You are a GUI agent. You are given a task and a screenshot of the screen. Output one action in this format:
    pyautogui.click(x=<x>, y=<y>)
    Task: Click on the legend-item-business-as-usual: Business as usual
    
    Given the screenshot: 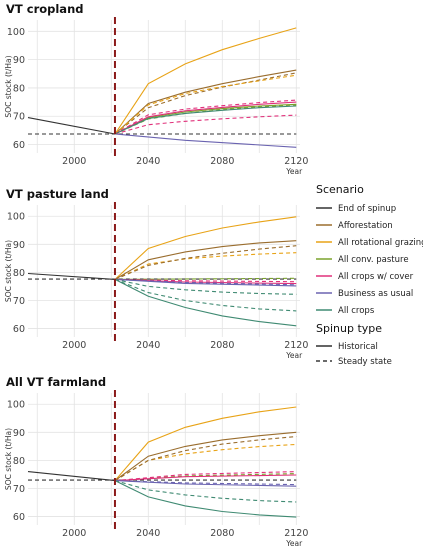 What is the action you would take?
    pyautogui.click(x=375, y=294)
    